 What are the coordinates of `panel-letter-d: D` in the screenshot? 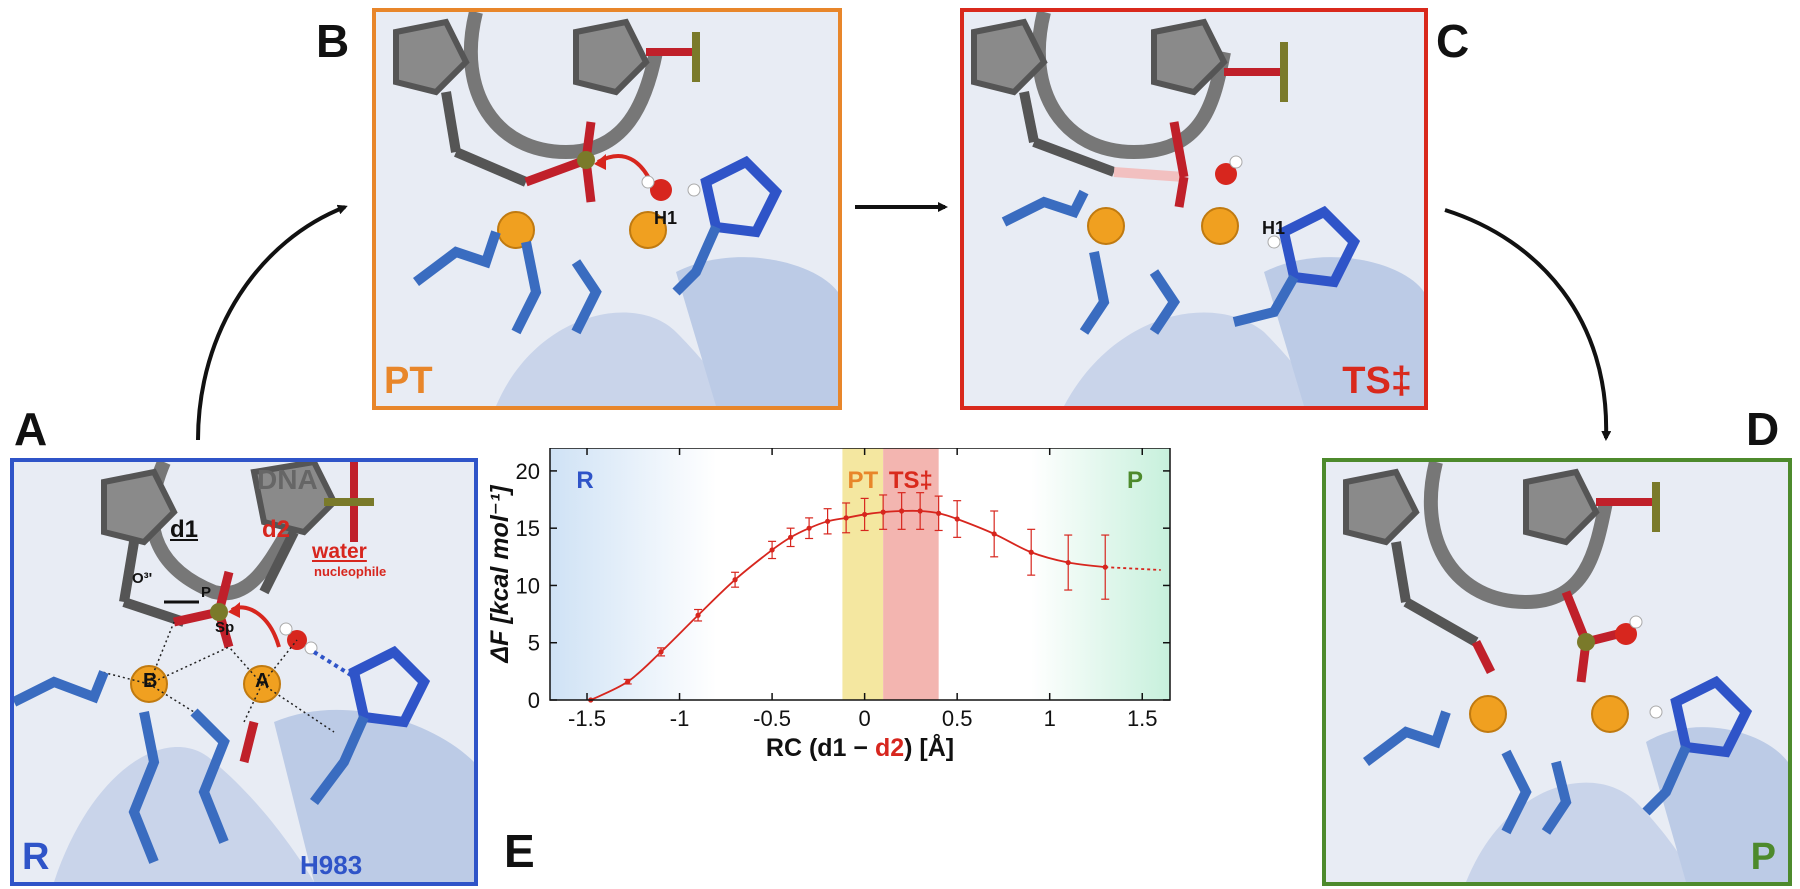 It's located at (1763, 429).